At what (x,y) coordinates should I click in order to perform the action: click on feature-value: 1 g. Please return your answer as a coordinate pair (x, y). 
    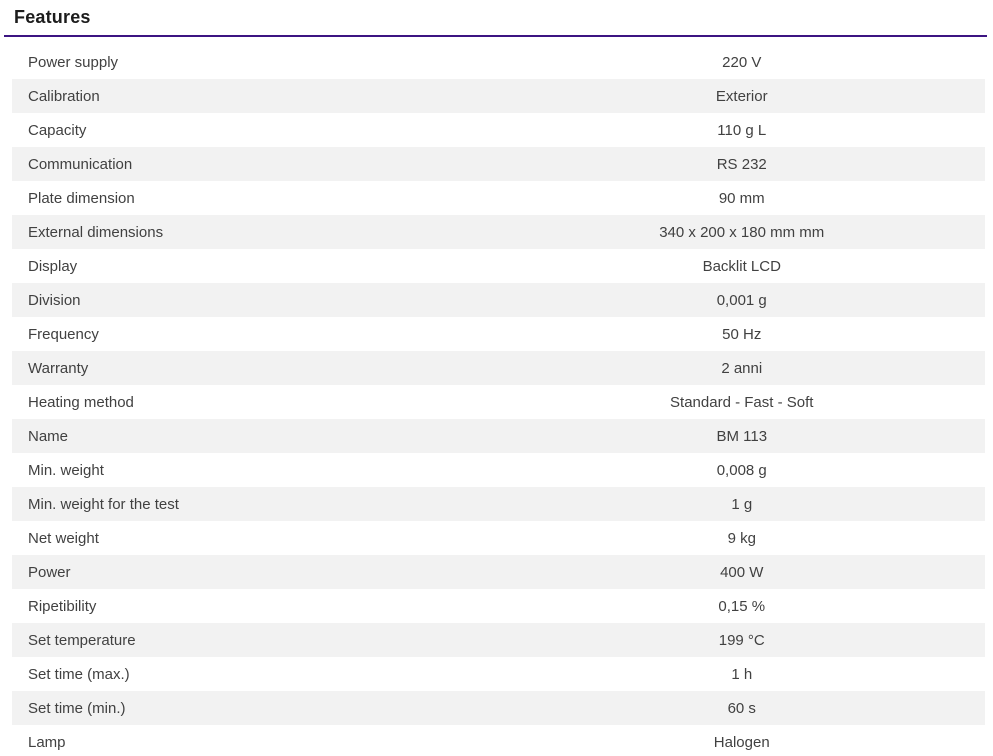
    Looking at the image, I should click on (742, 504).